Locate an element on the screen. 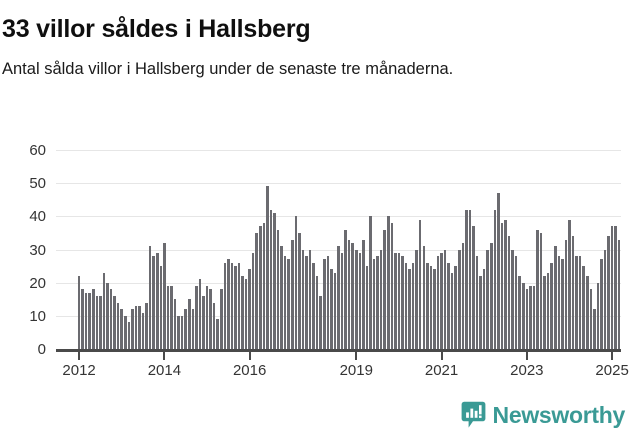 The width and height of the screenshot is (631, 439). newsworthy-logo: Newsworthy is located at coordinates (543, 415).